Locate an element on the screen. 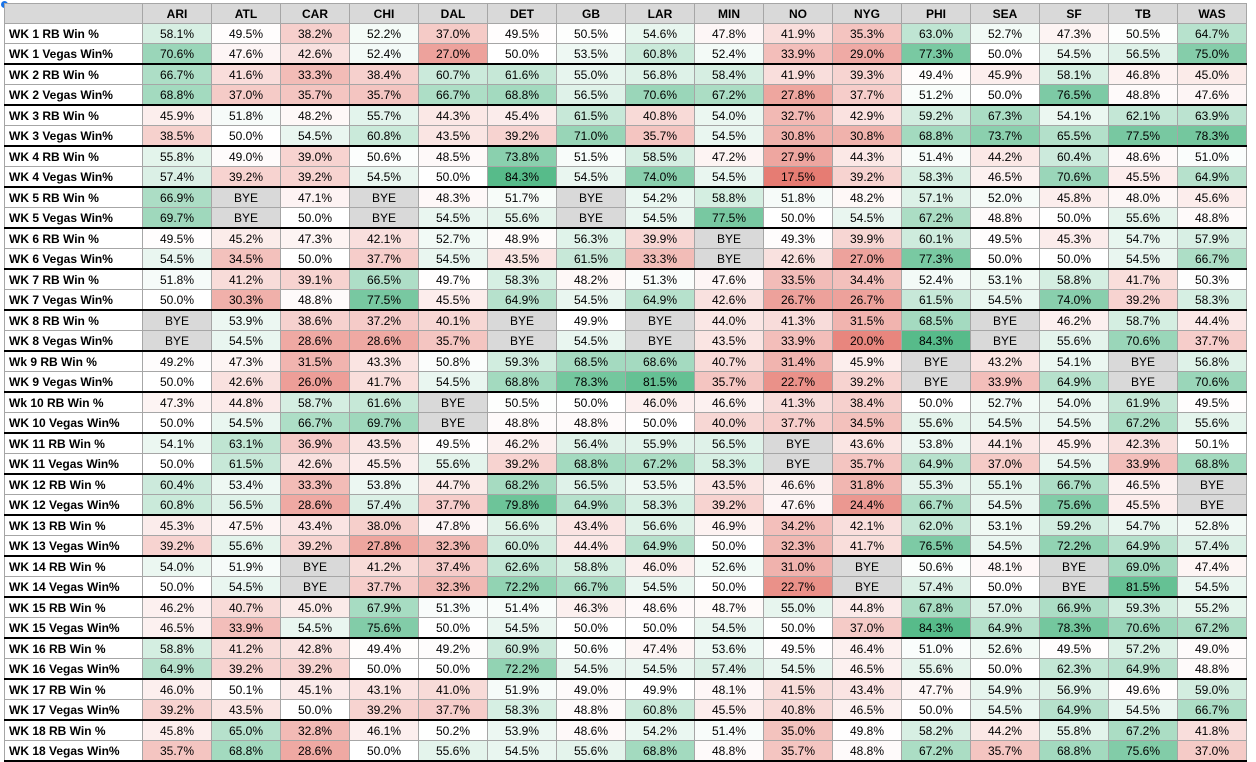 Image resolution: width=1256 pixels, height=762 pixels. cell-det: BYE is located at coordinates (522, 320).